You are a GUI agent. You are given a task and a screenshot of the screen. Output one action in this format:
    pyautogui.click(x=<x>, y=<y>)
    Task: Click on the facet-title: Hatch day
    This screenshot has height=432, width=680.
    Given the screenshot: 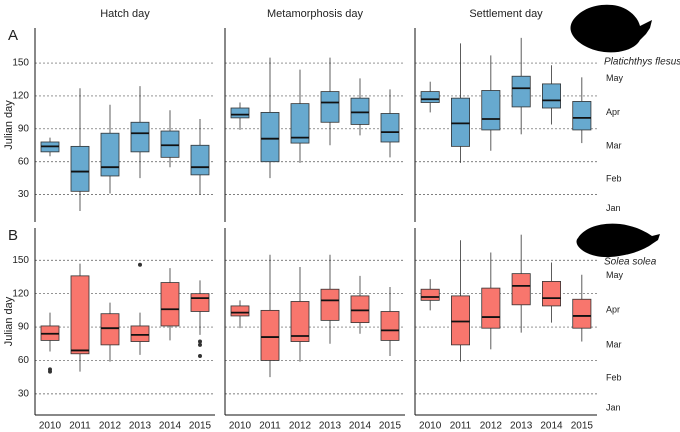 What is the action you would take?
    pyautogui.click(x=125, y=14)
    